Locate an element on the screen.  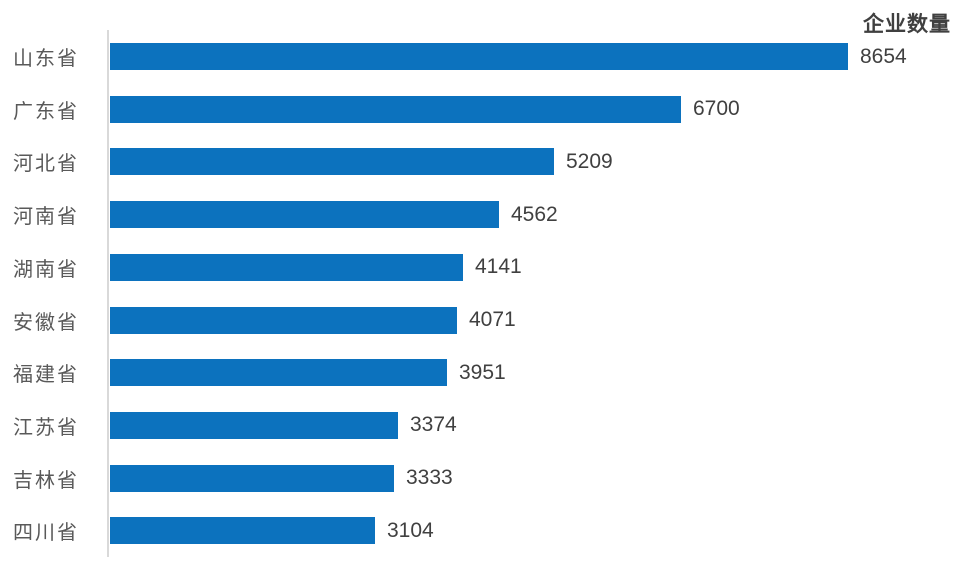
value-label: 6700 is located at coordinates (716, 109).